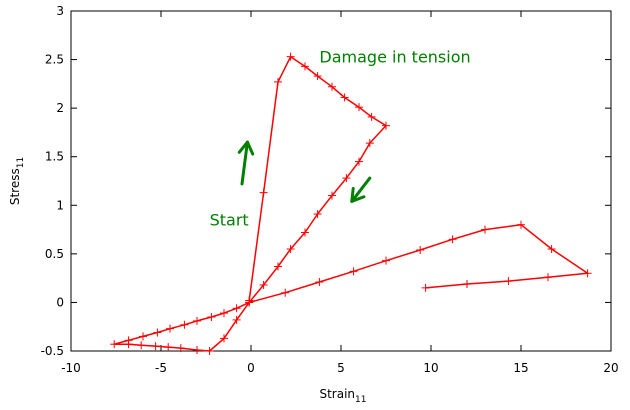  What do you see at coordinates (21, 162) in the screenshot?
I see `y-axis-label-subscript: 11` at bounding box center [21, 162].